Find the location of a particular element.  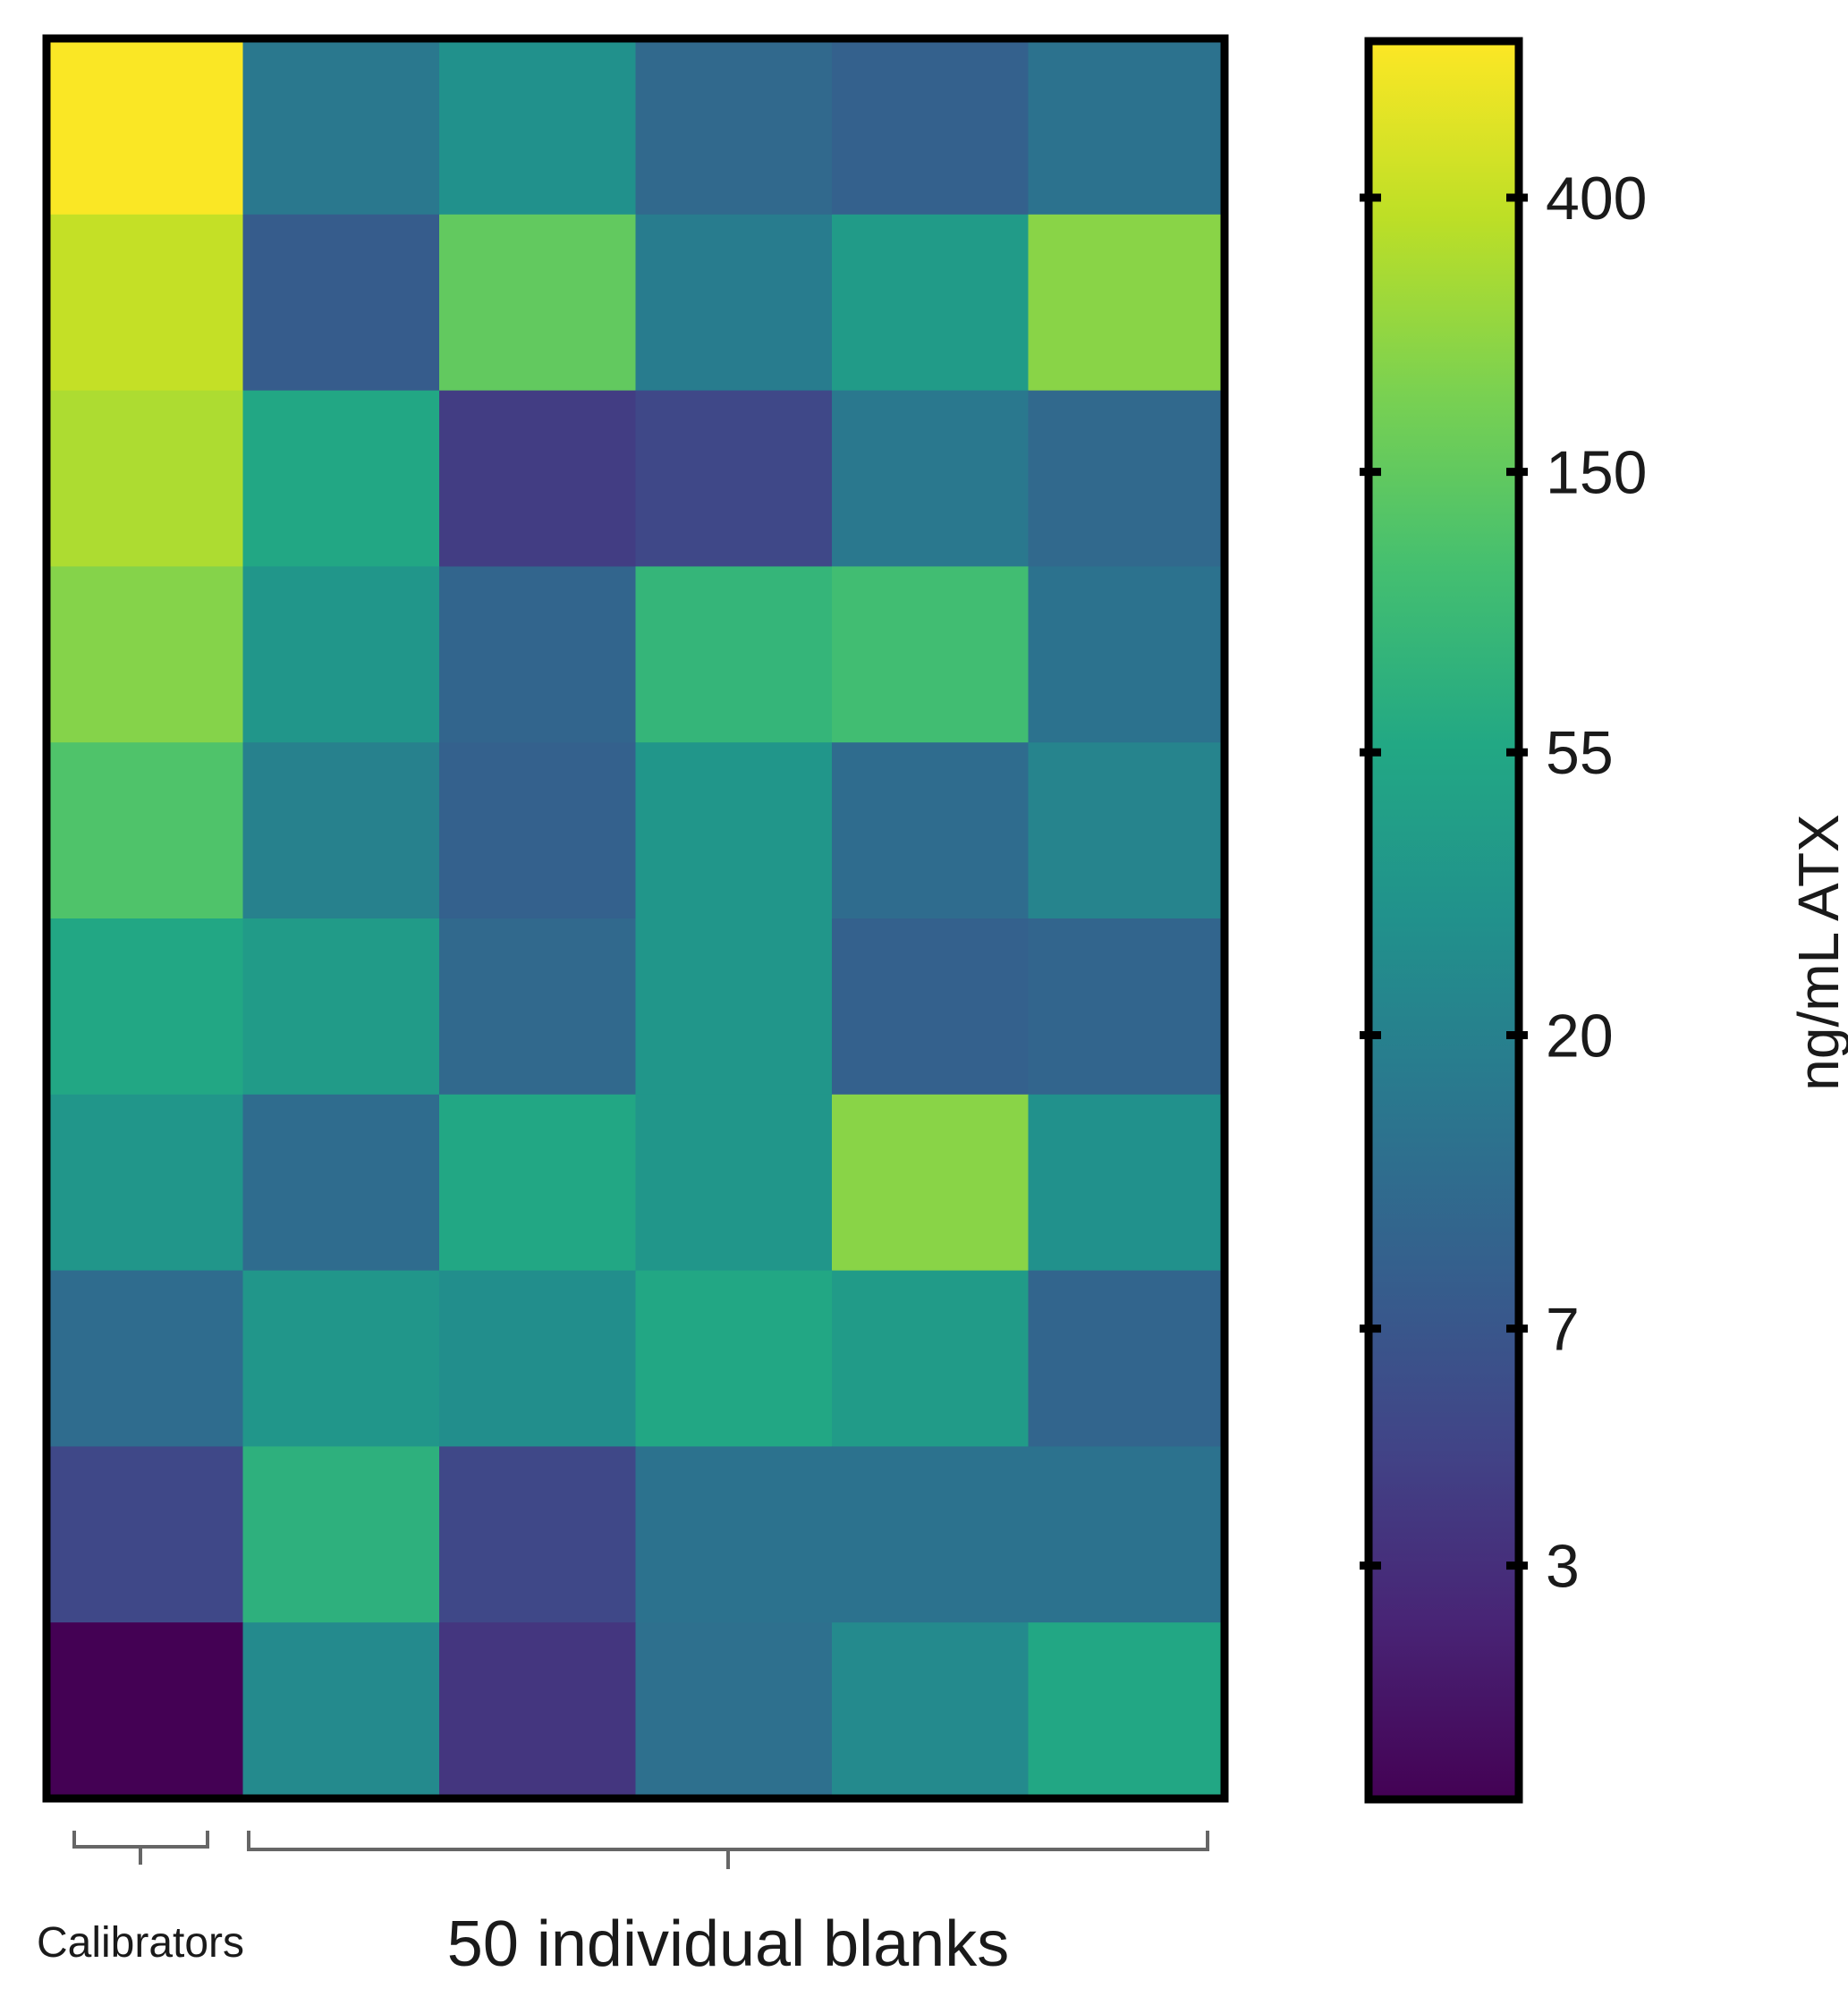

colorbar-label: ng/mL ATX is located at coordinates (1817, 952).